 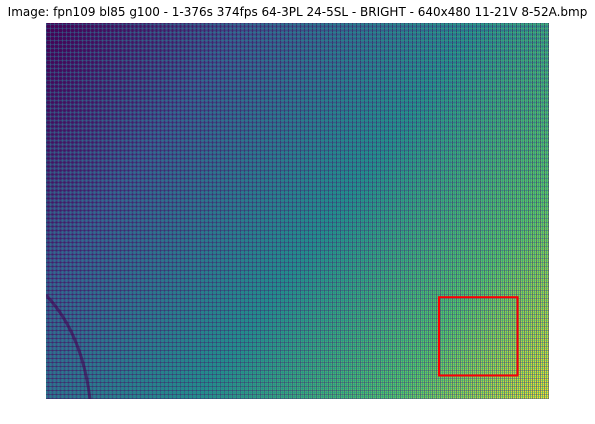 What do you see at coordinates (69, 346) in the screenshot?
I see `arc-artifact` at bounding box center [69, 346].